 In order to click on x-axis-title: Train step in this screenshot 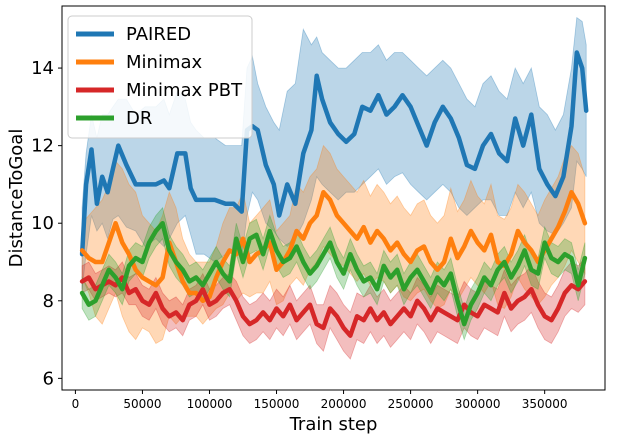, I will do `click(333, 424)`.